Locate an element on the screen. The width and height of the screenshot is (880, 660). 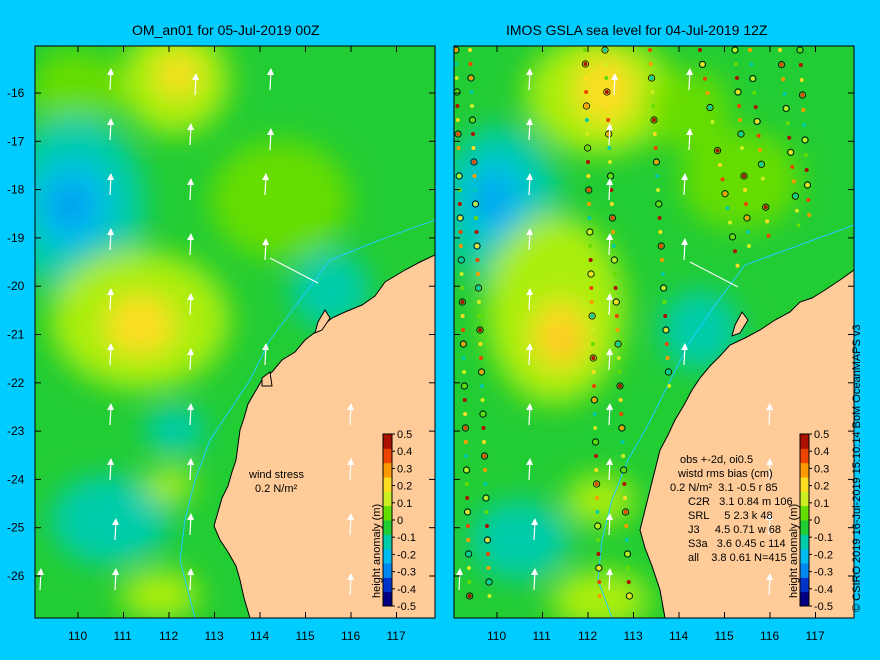
longitude-tick-label: 111 is located at coordinates (542, 636).